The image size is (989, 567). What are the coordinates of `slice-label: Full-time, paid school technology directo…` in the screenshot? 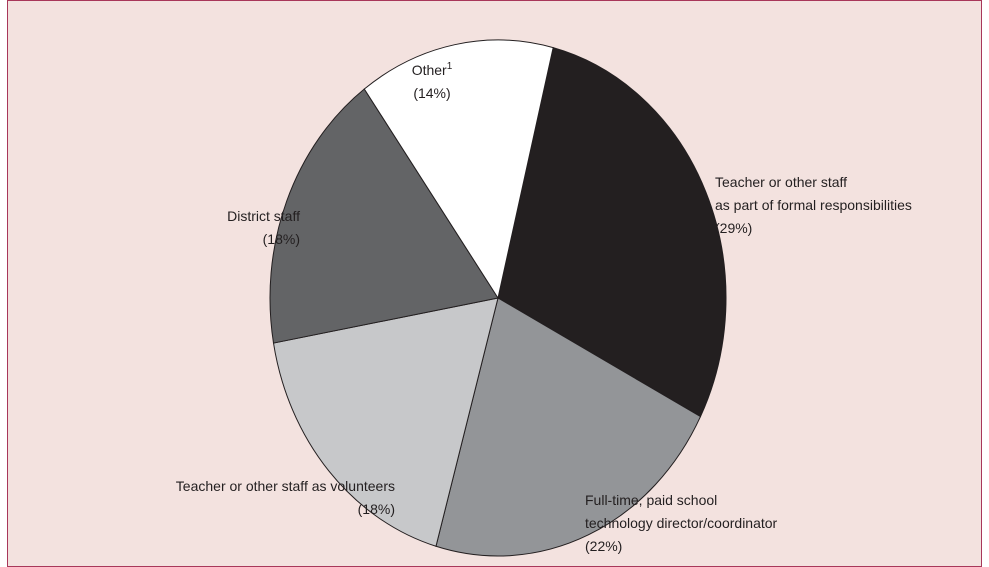 It's located at (681, 511).